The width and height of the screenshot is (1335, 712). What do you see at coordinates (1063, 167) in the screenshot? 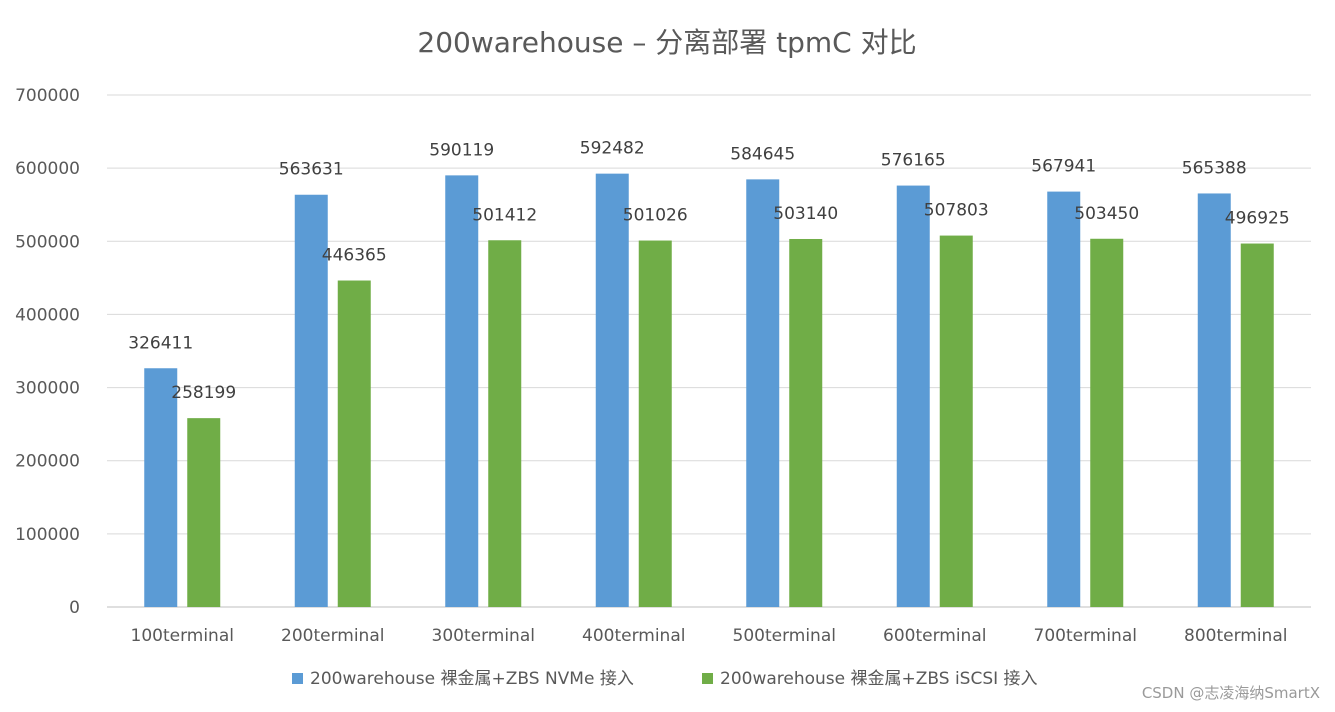
I see `data-label: 567941` at bounding box center [1063, 167].